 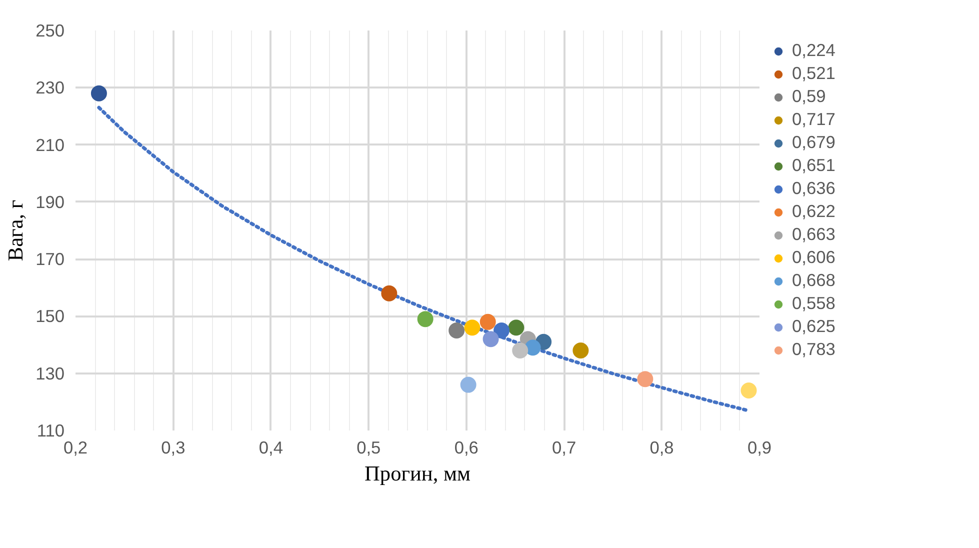 I want to click on legend-label: 0,625, so click(x=814, y=326).